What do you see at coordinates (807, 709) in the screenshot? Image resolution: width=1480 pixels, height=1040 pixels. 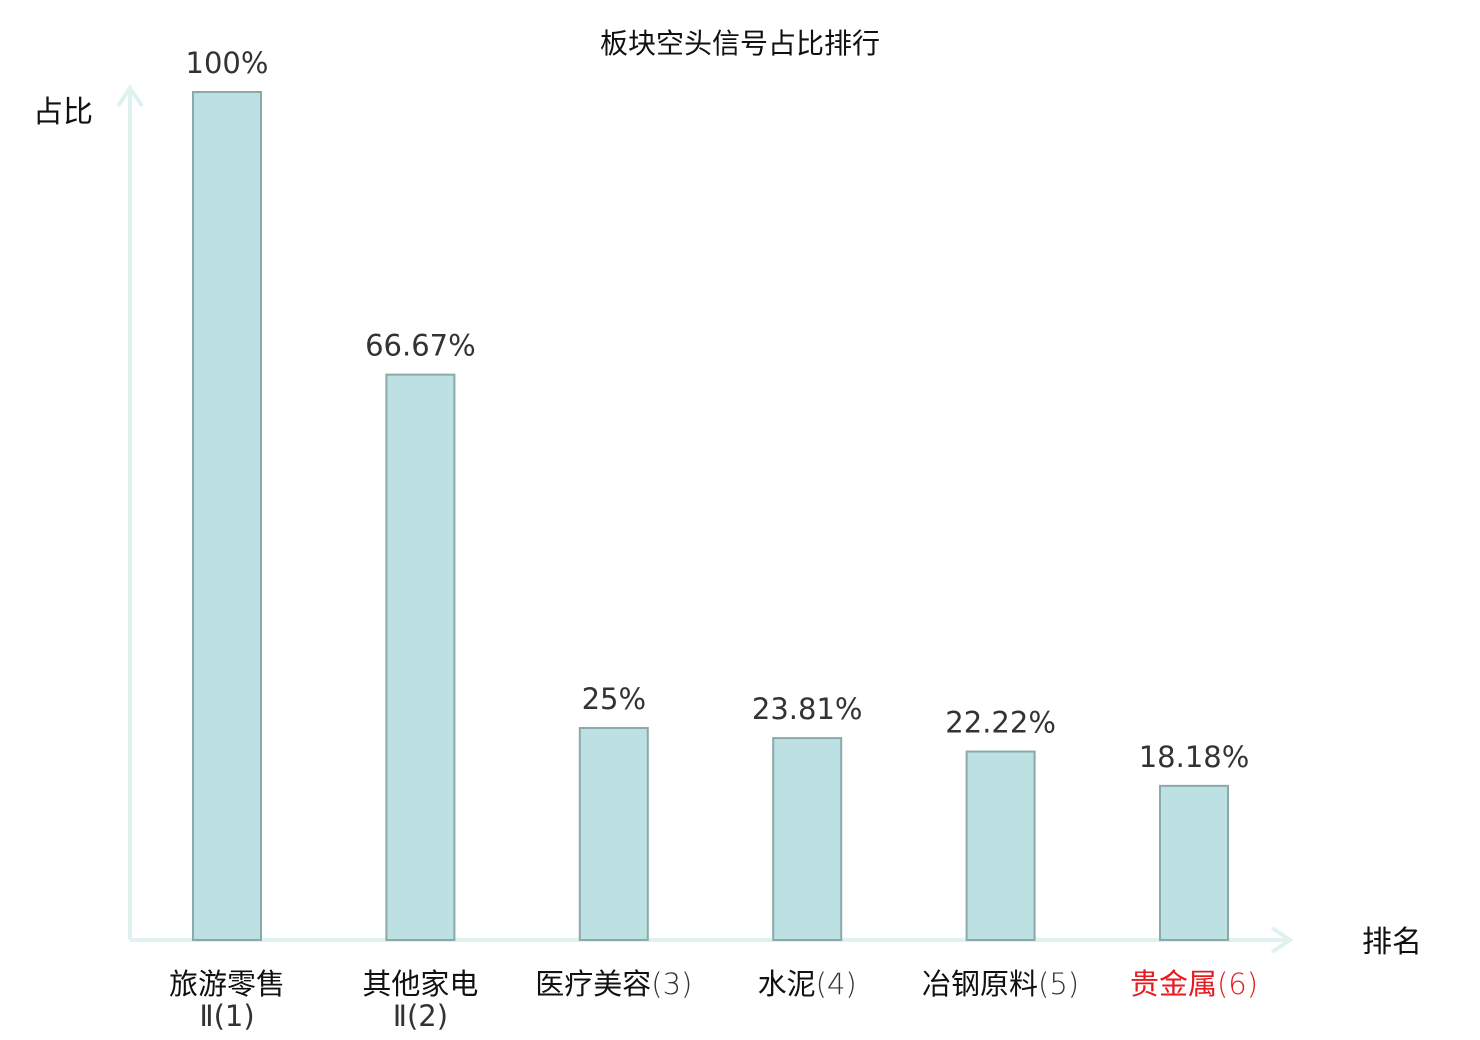 I see `value-label: 23.81%` at bounding box center [807, 709].